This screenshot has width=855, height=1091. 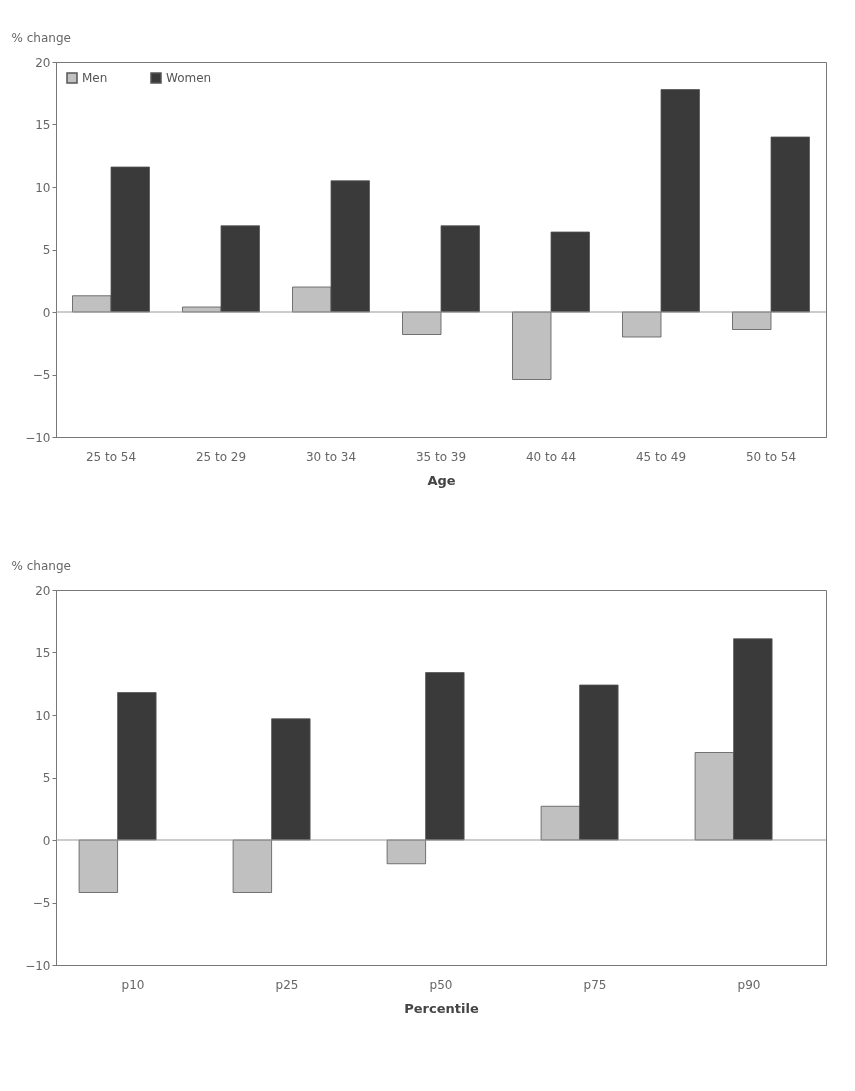 What do you see at coordinates (441, 456) in the screenshot?
I see `x-tick-label: 35 to 39` at bounding box center [441, 456].